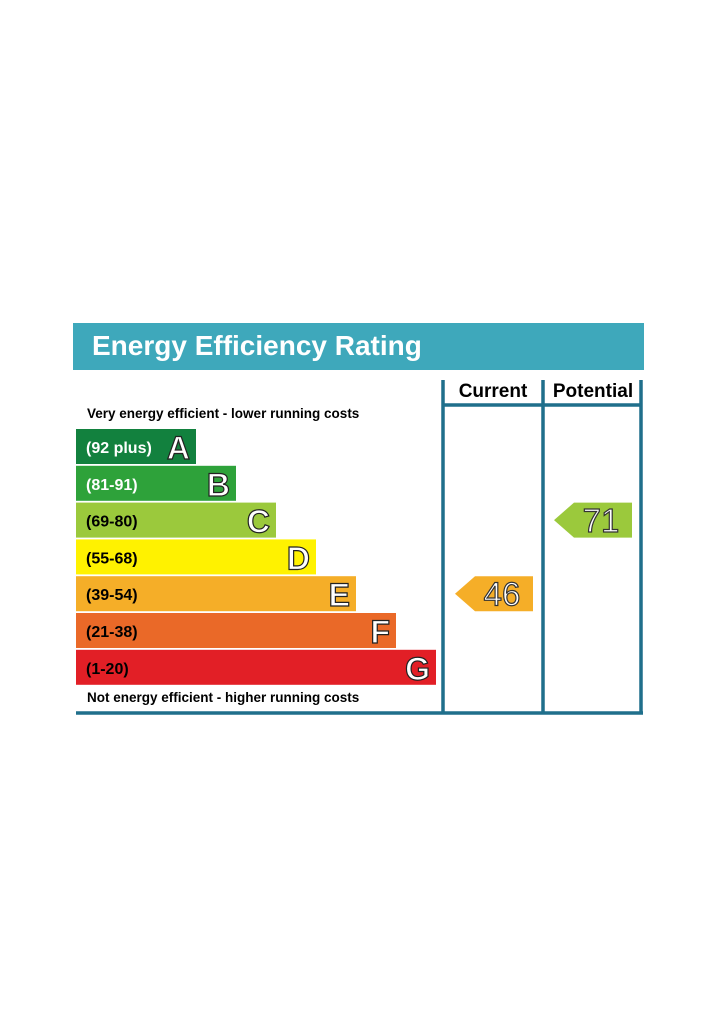  Describe the element at coordinates (417, 669) in the screenshot. I see `band-letter-g: G` at that location.